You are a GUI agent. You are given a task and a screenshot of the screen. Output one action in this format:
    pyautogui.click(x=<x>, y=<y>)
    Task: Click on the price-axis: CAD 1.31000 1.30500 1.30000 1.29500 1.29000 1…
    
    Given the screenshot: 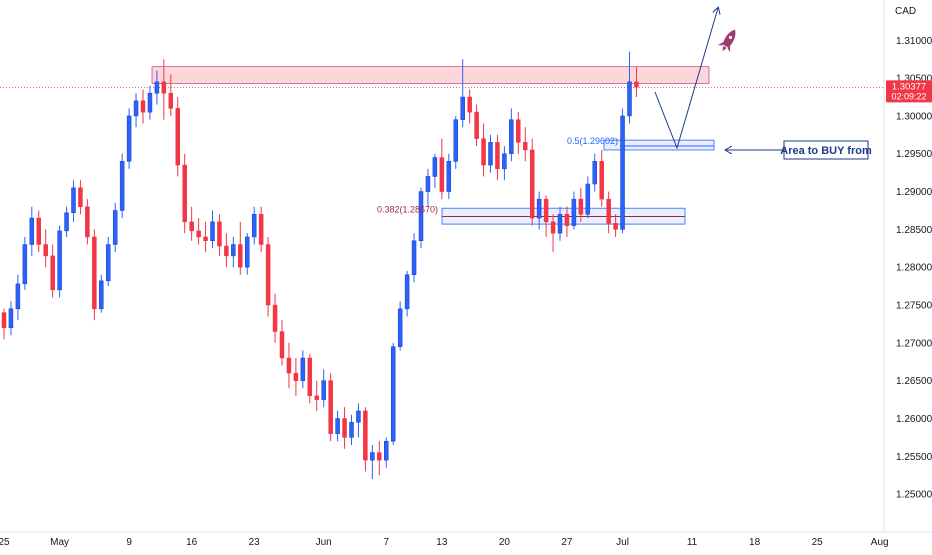 What is the action you would take?
    pyautogui.click(x=913, y=253)
    